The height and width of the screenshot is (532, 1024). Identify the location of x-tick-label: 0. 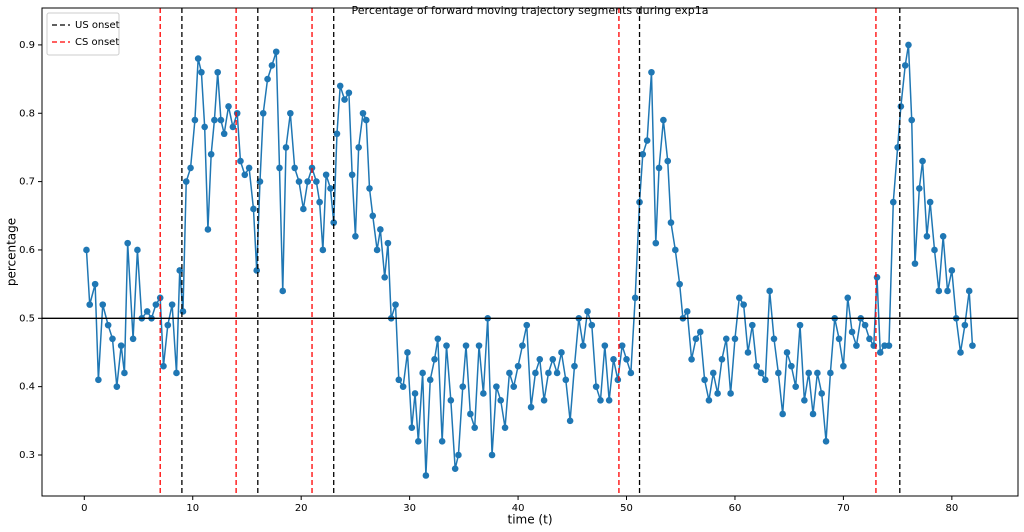
(84, 508).